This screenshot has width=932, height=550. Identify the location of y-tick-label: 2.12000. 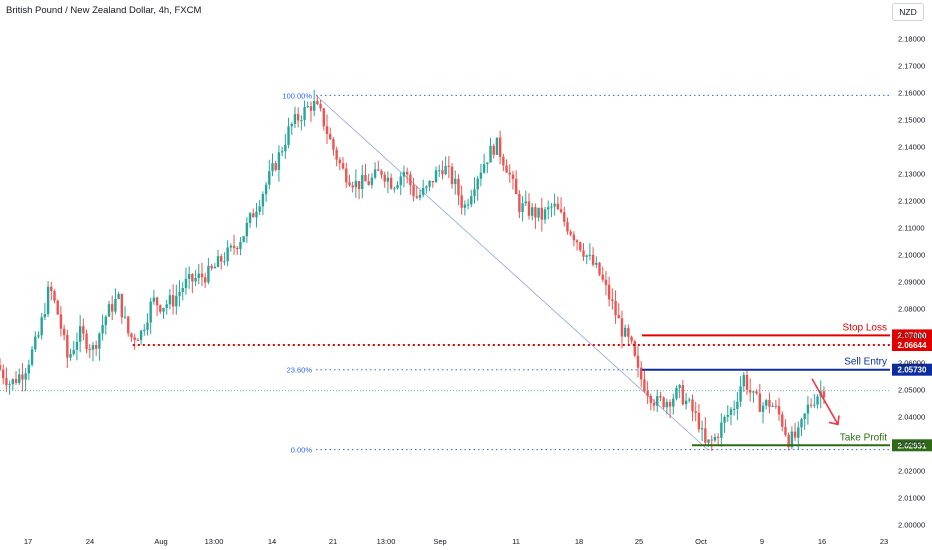
(911, 200).